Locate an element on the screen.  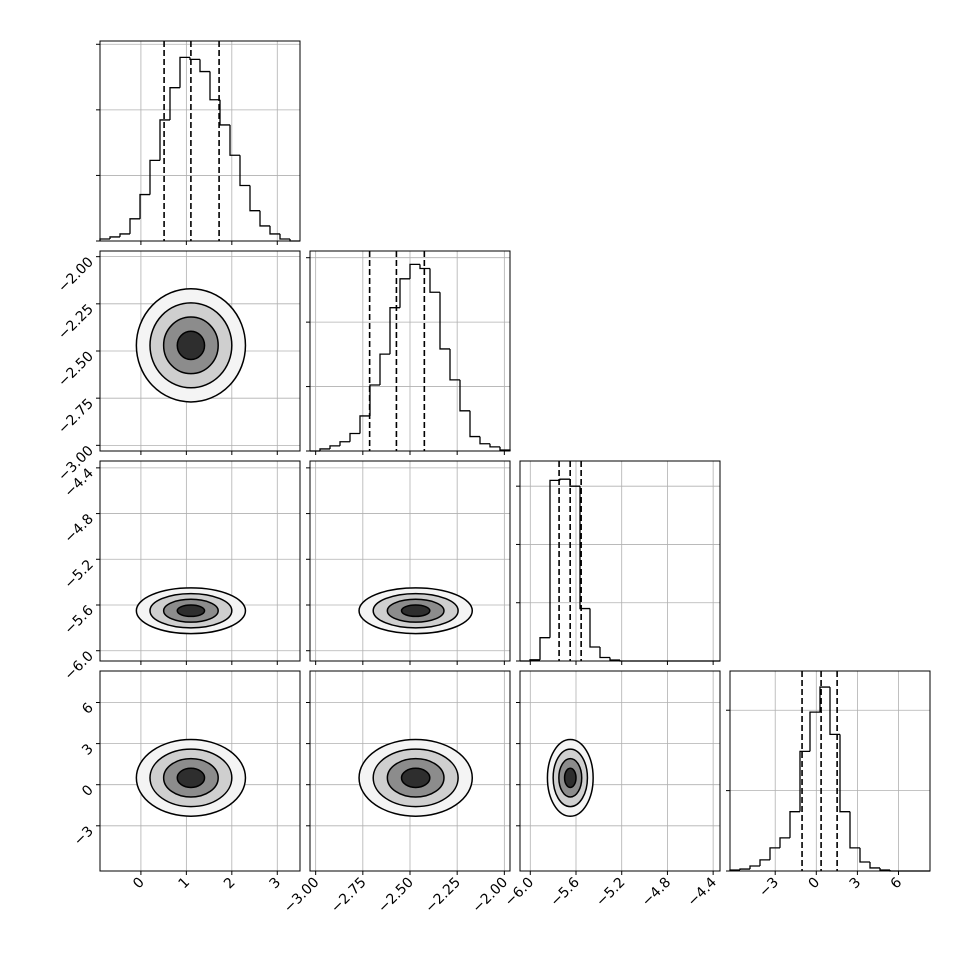
y-tick-label: −2.00 is located at coordinates (76, 275).